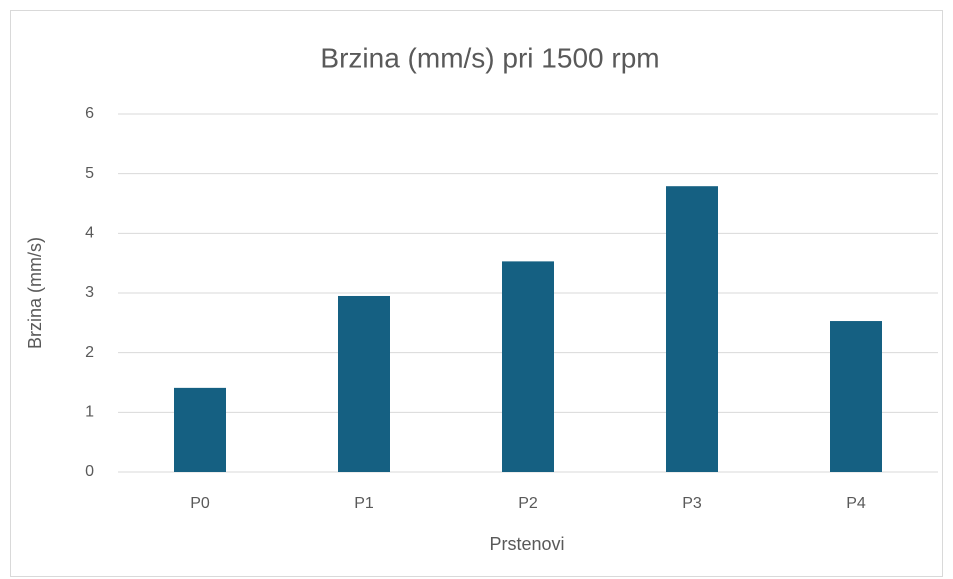 This screenshot has height=579, width=953. Describe the element at coordinates (89, 233) in the screenshot. I see `y-tick-label: 4` at that location.